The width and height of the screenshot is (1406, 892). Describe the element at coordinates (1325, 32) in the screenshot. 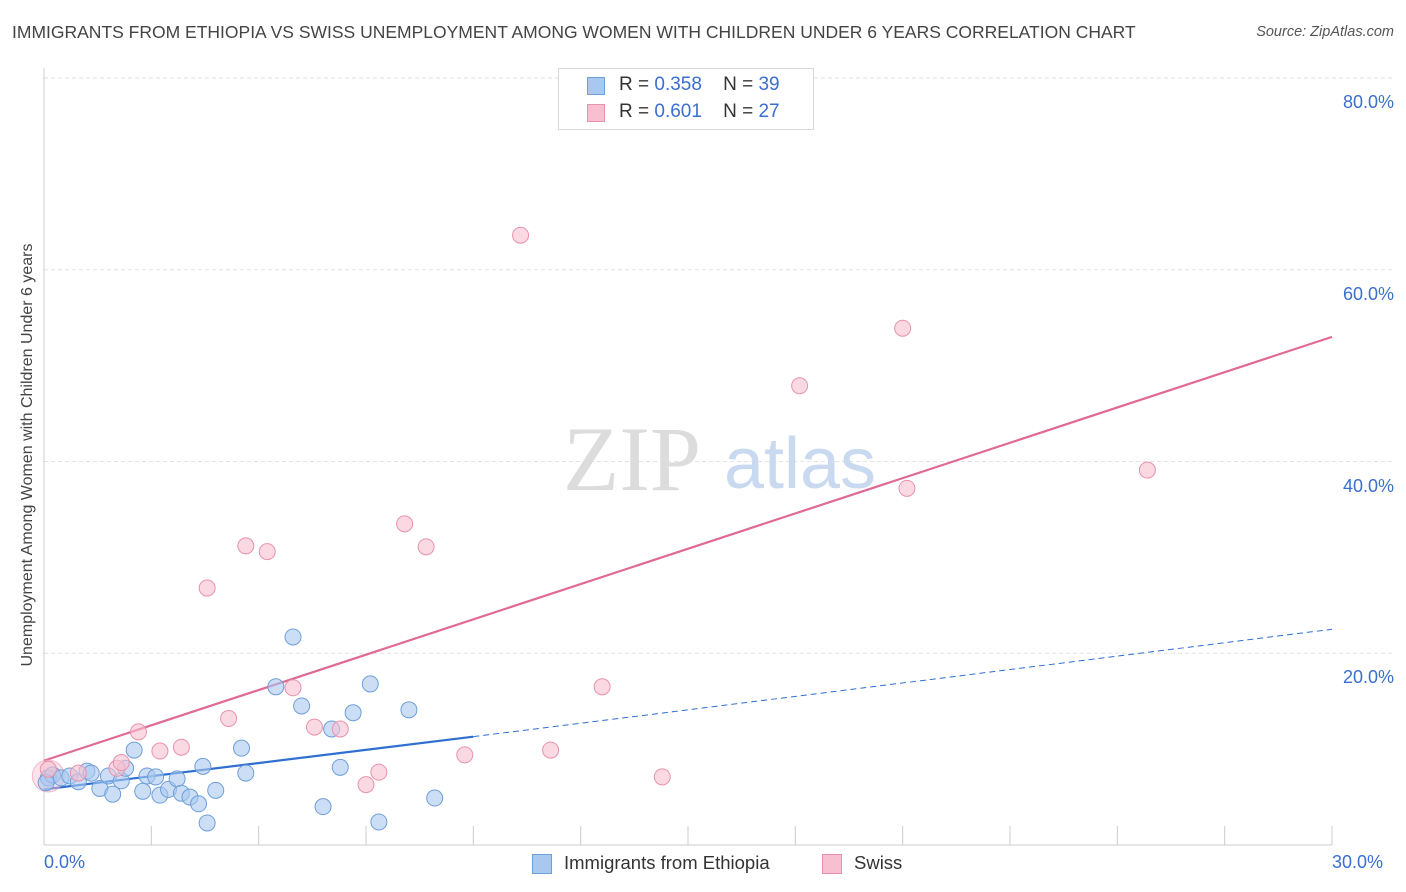

I see `source-credit: Source: ZipAtlas.com` at that location.